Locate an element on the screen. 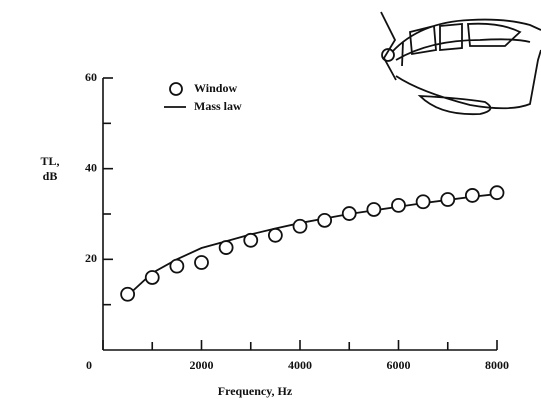 This screenshot has height=401, width=541. y-tick-label: 60 is located at coordinates (91, 77).